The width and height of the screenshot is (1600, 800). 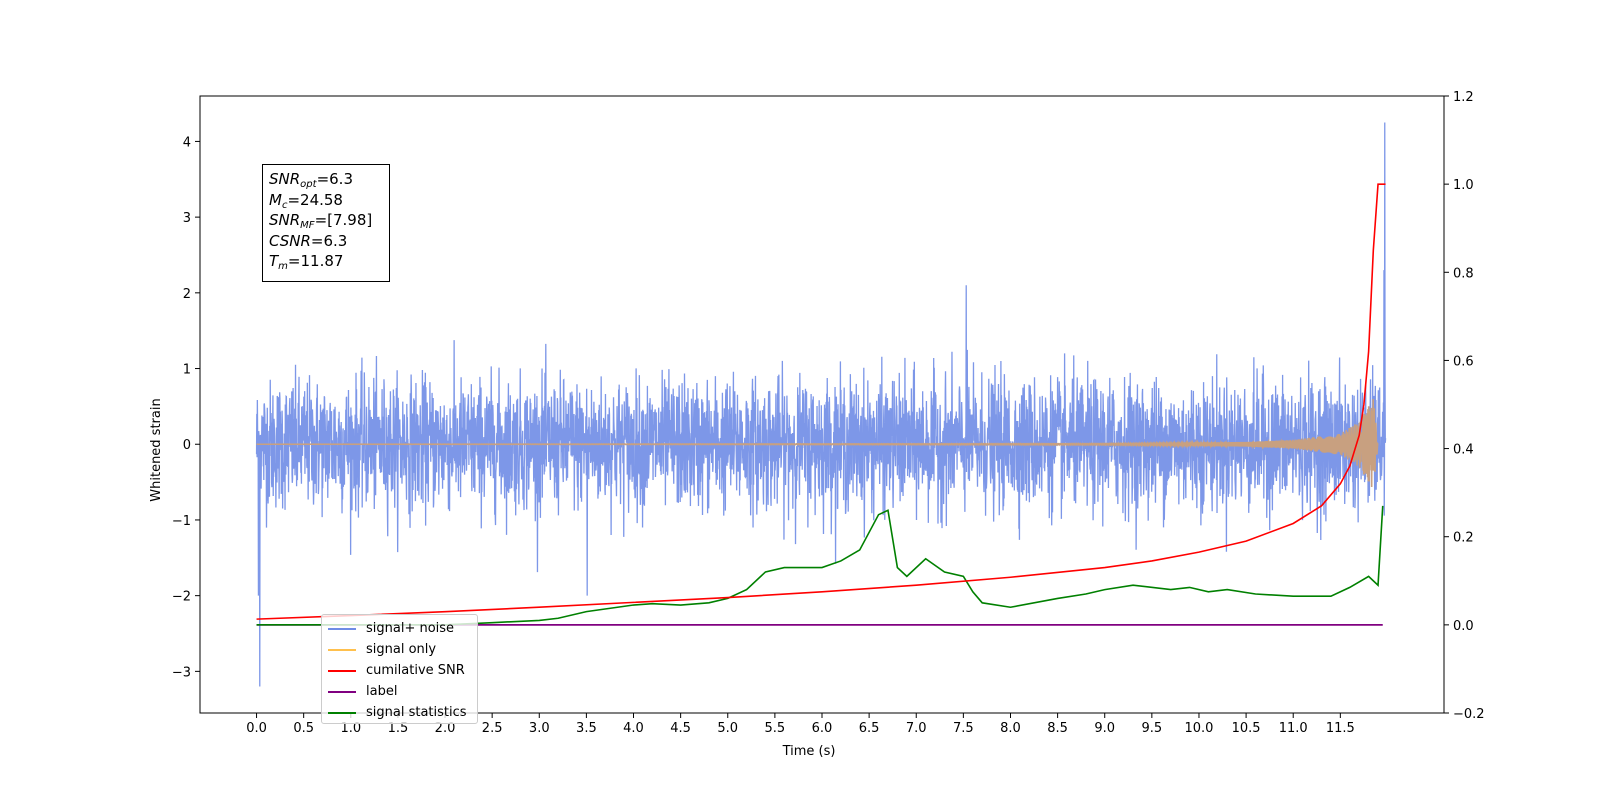 I want to click on legend-item: signal only, so click(x=399, y=649).